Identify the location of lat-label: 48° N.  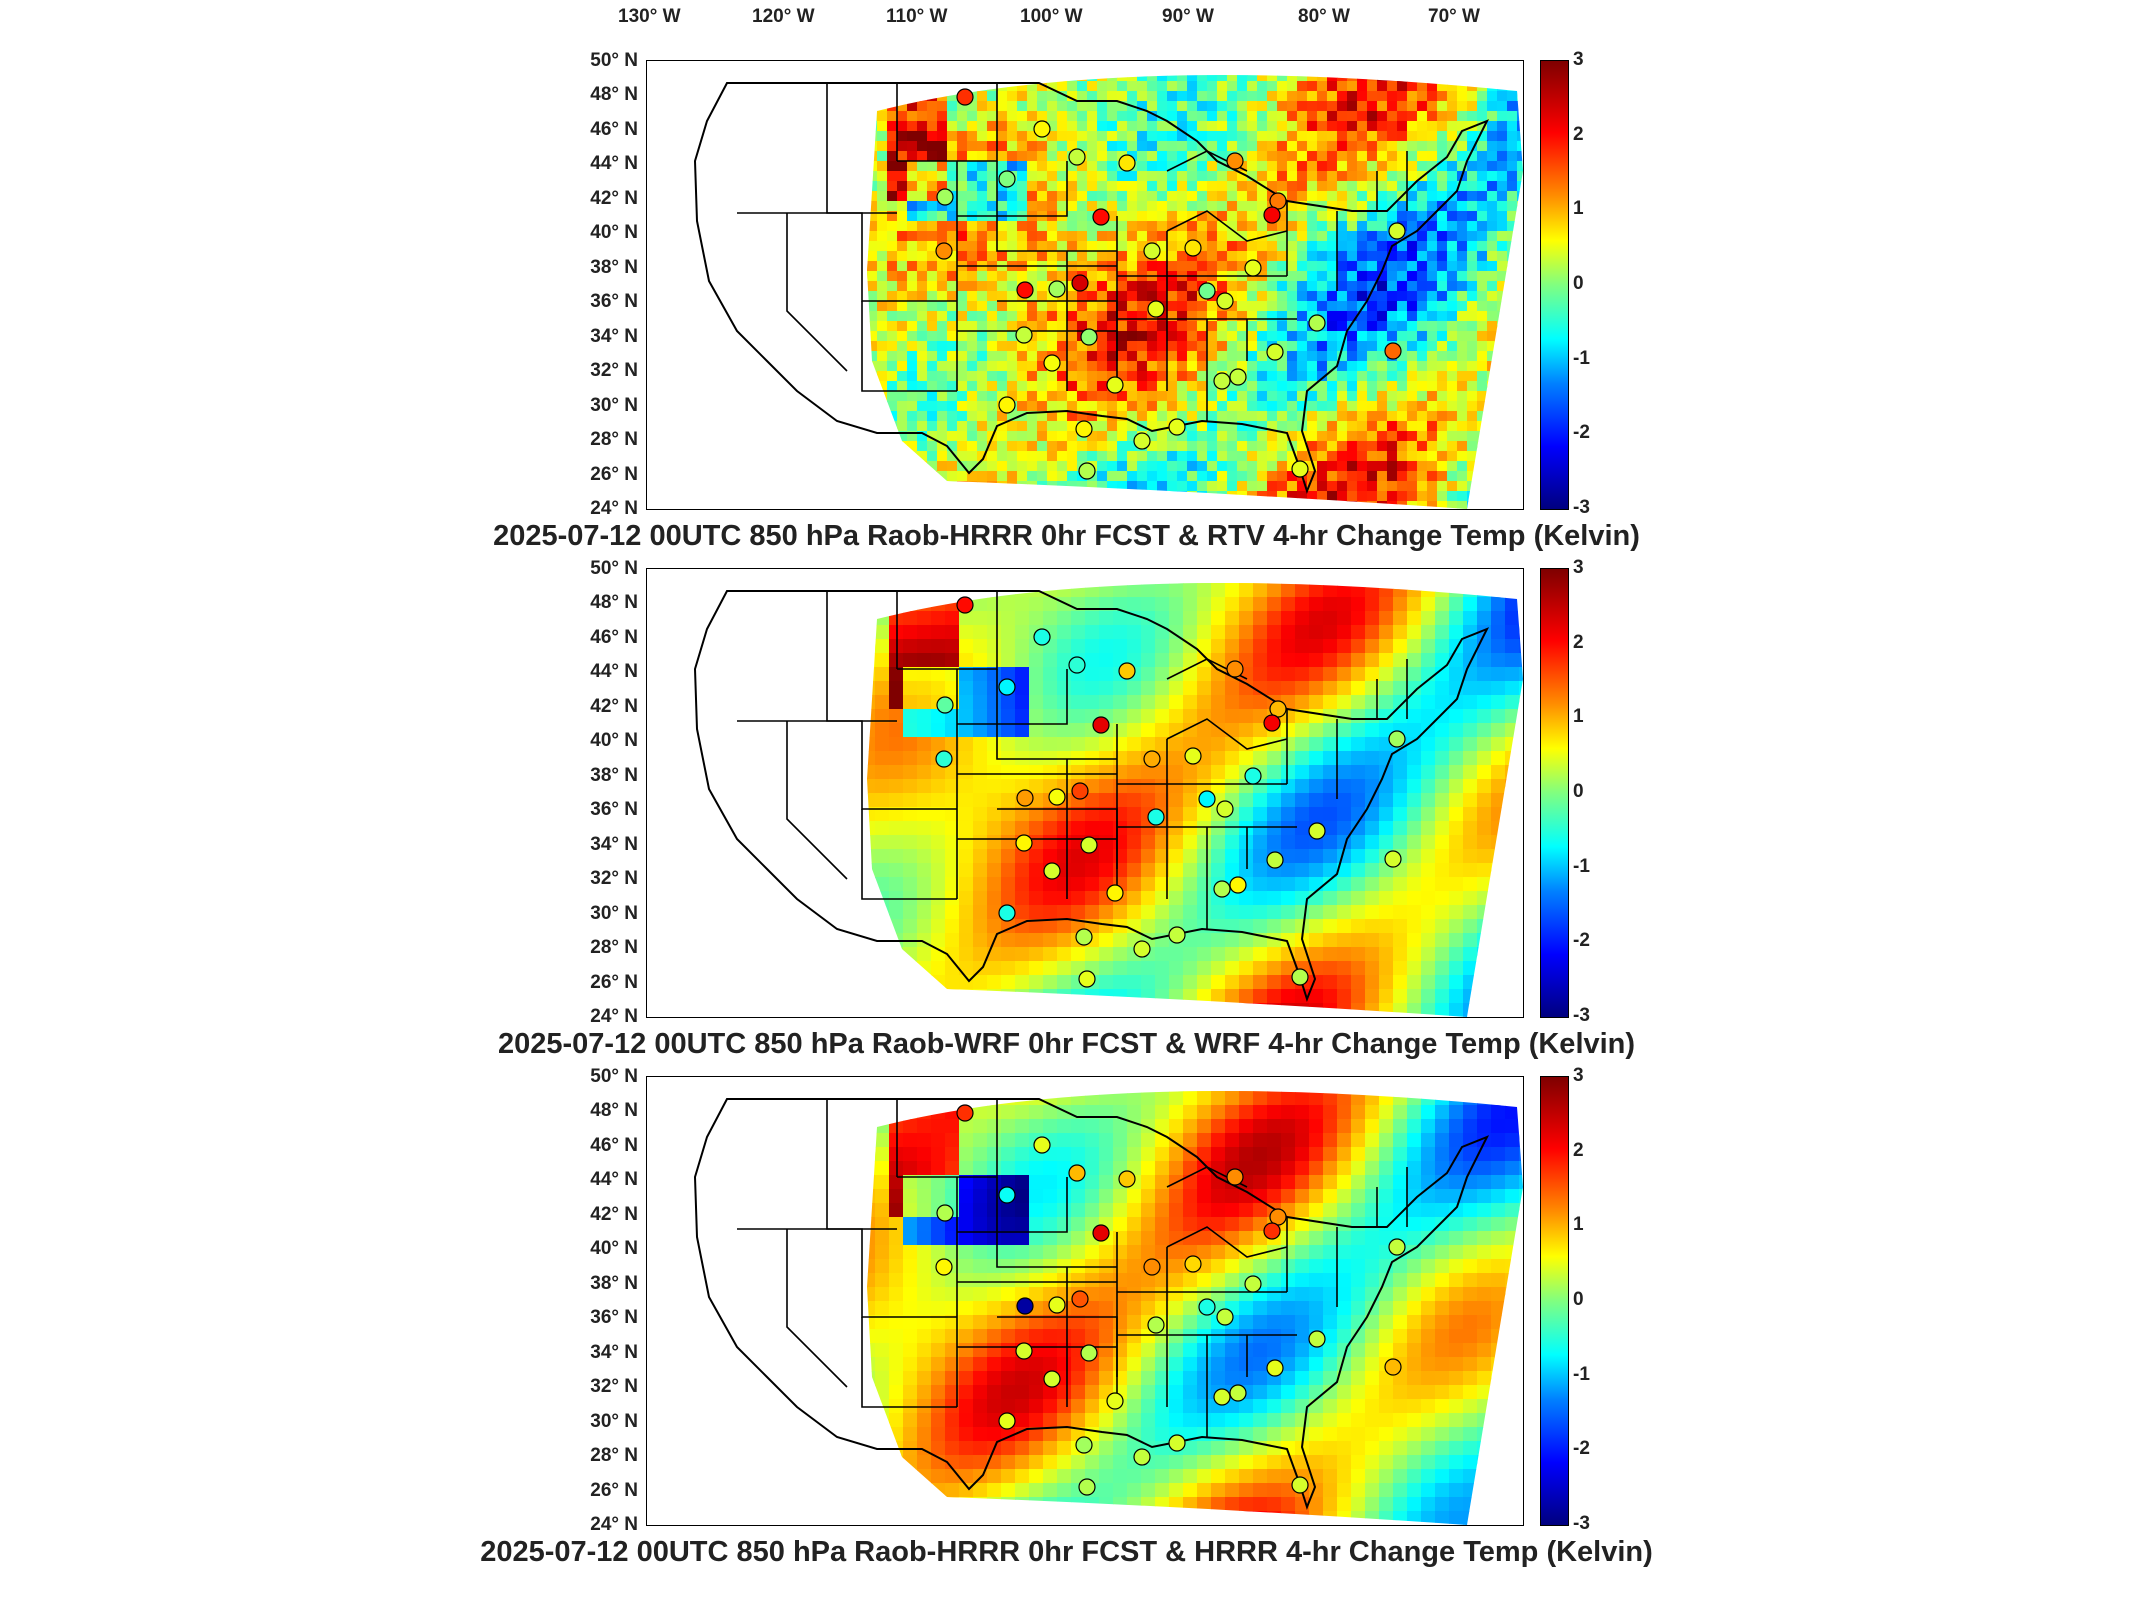
(614, 1111).